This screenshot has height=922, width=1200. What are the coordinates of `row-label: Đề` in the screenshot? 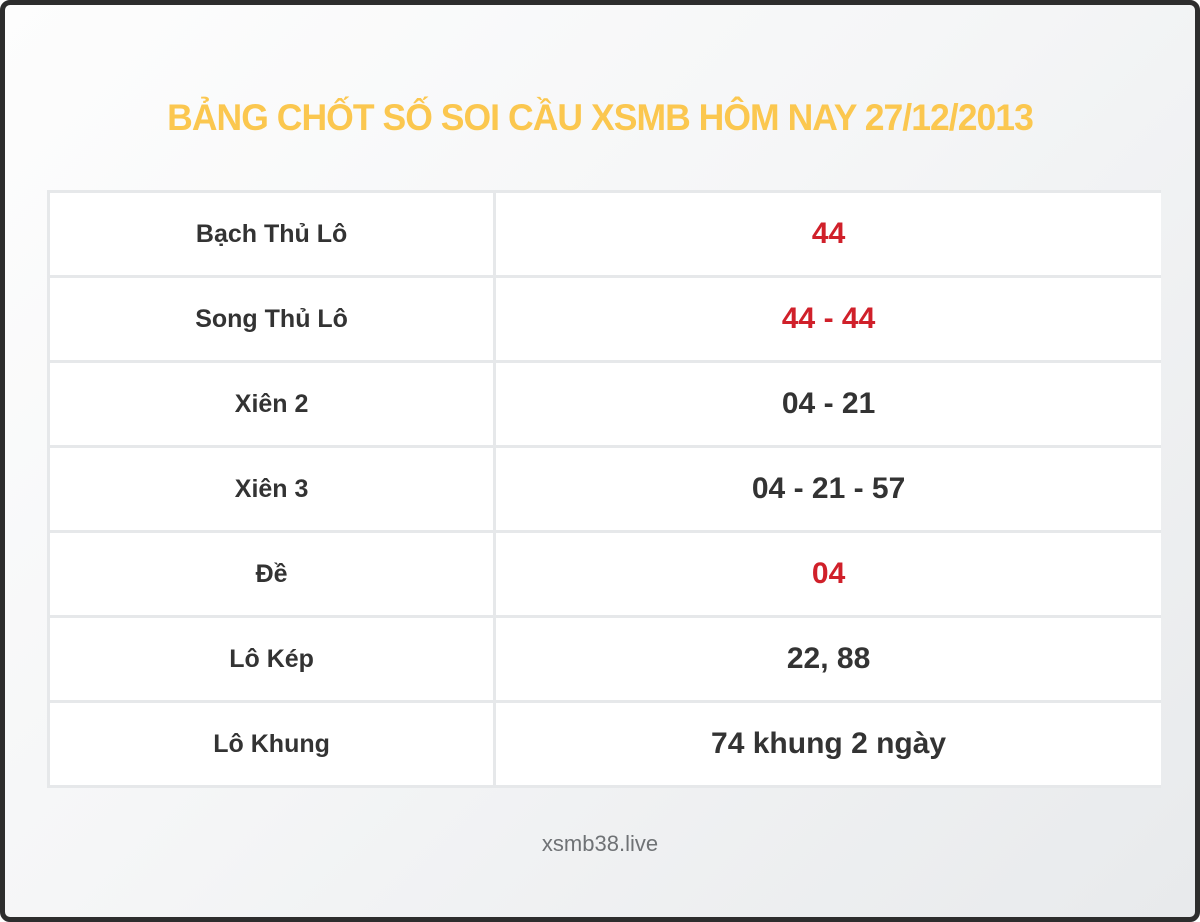 It's located at (271, 573).